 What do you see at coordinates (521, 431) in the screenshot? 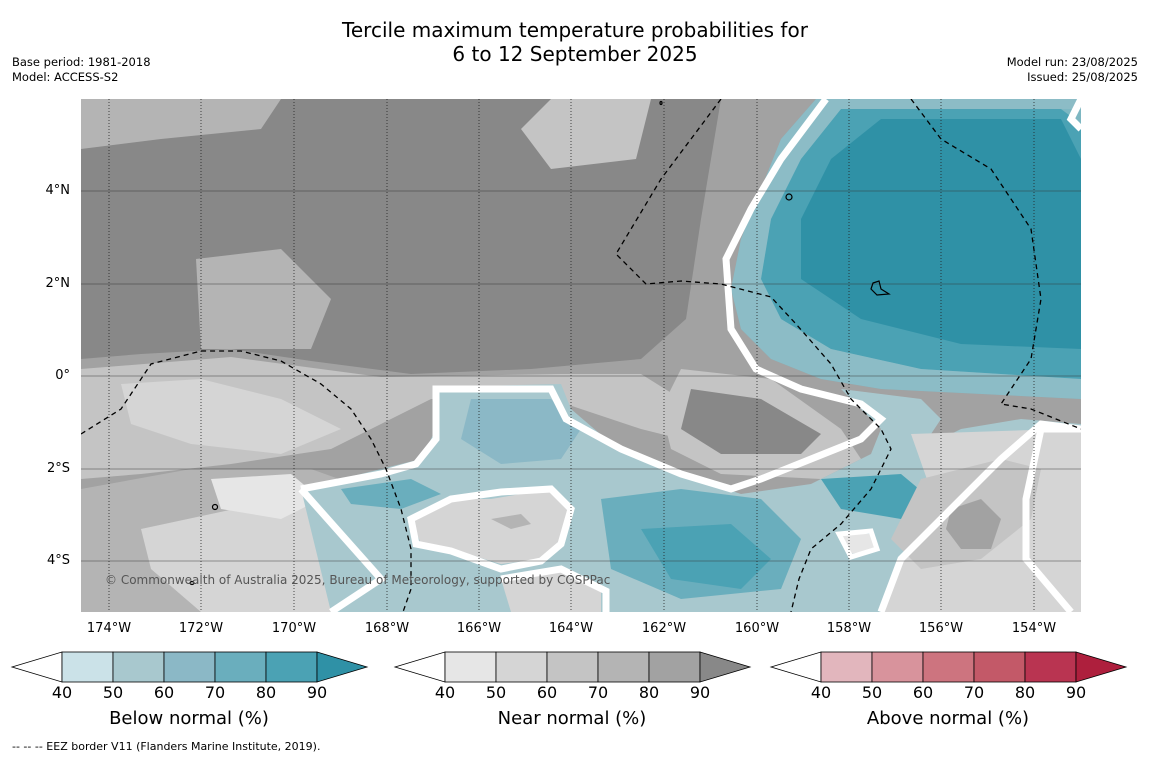
I see `below-normal-60-patch` at bounding box center [521, 431].